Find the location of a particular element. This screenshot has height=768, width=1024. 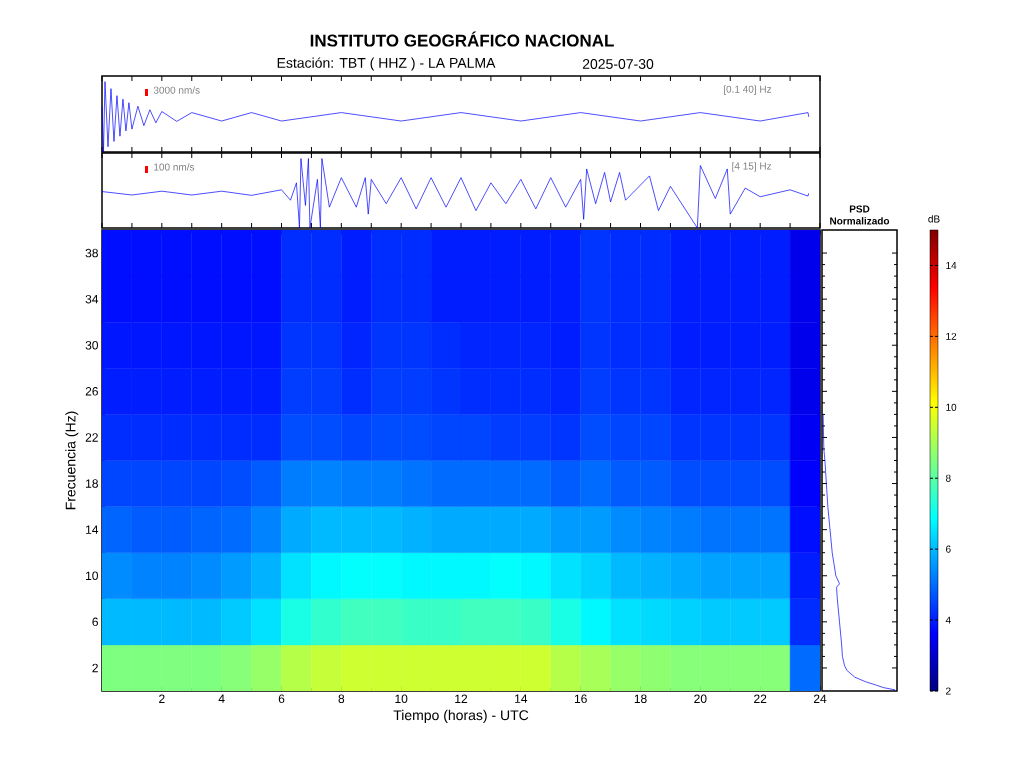

chart-subtitle: Estación: TBT ( HHZ ) - LA PALMA is located at coordinates (386, 64).